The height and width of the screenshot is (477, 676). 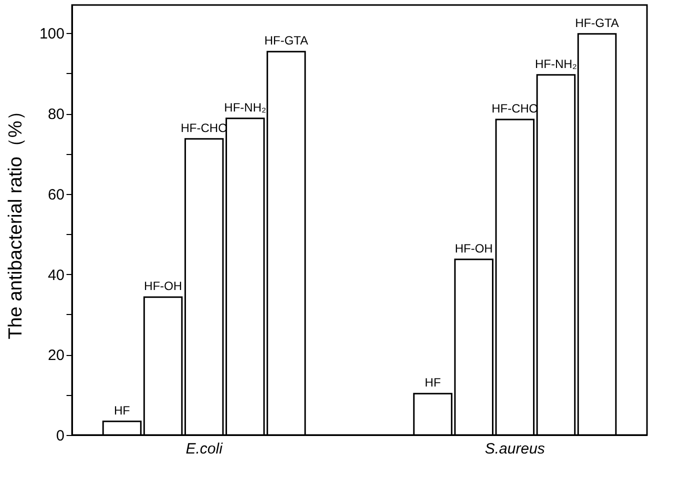 I want to click on y-tick-label: 40, so click(x=56, y=275).